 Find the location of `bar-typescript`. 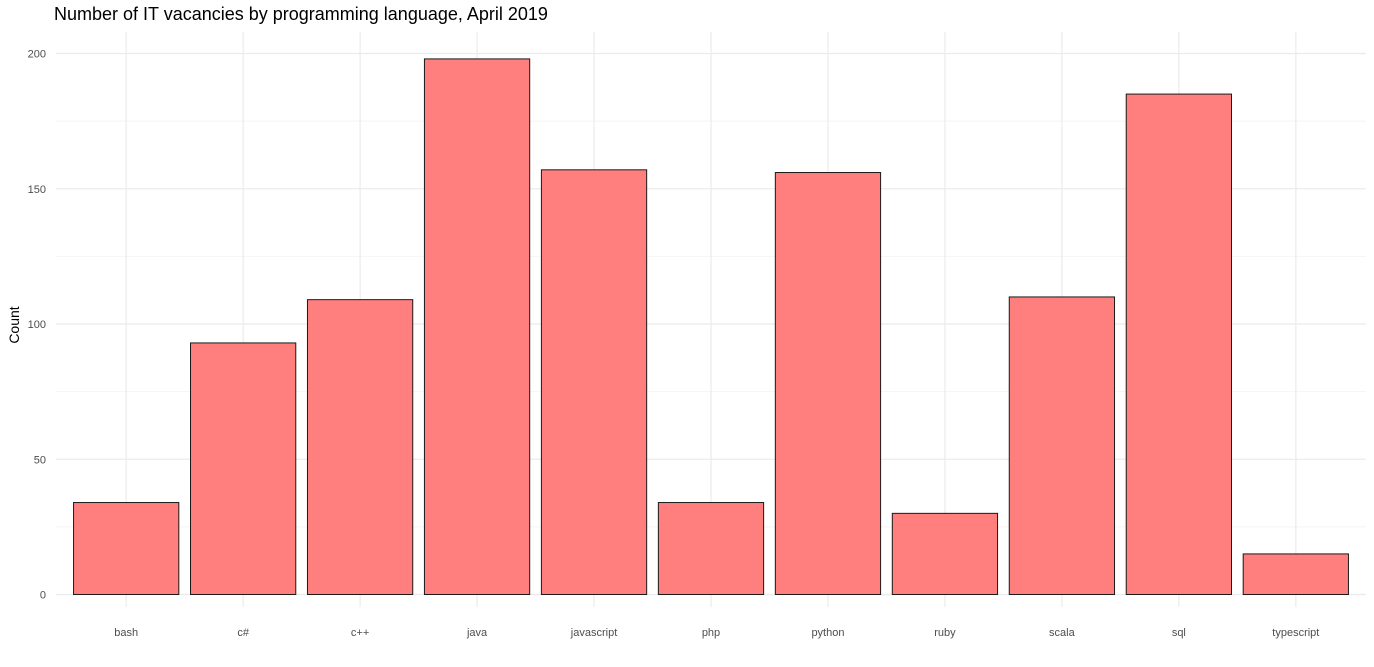

bar-typescript is located at coordinates (1295, 574).